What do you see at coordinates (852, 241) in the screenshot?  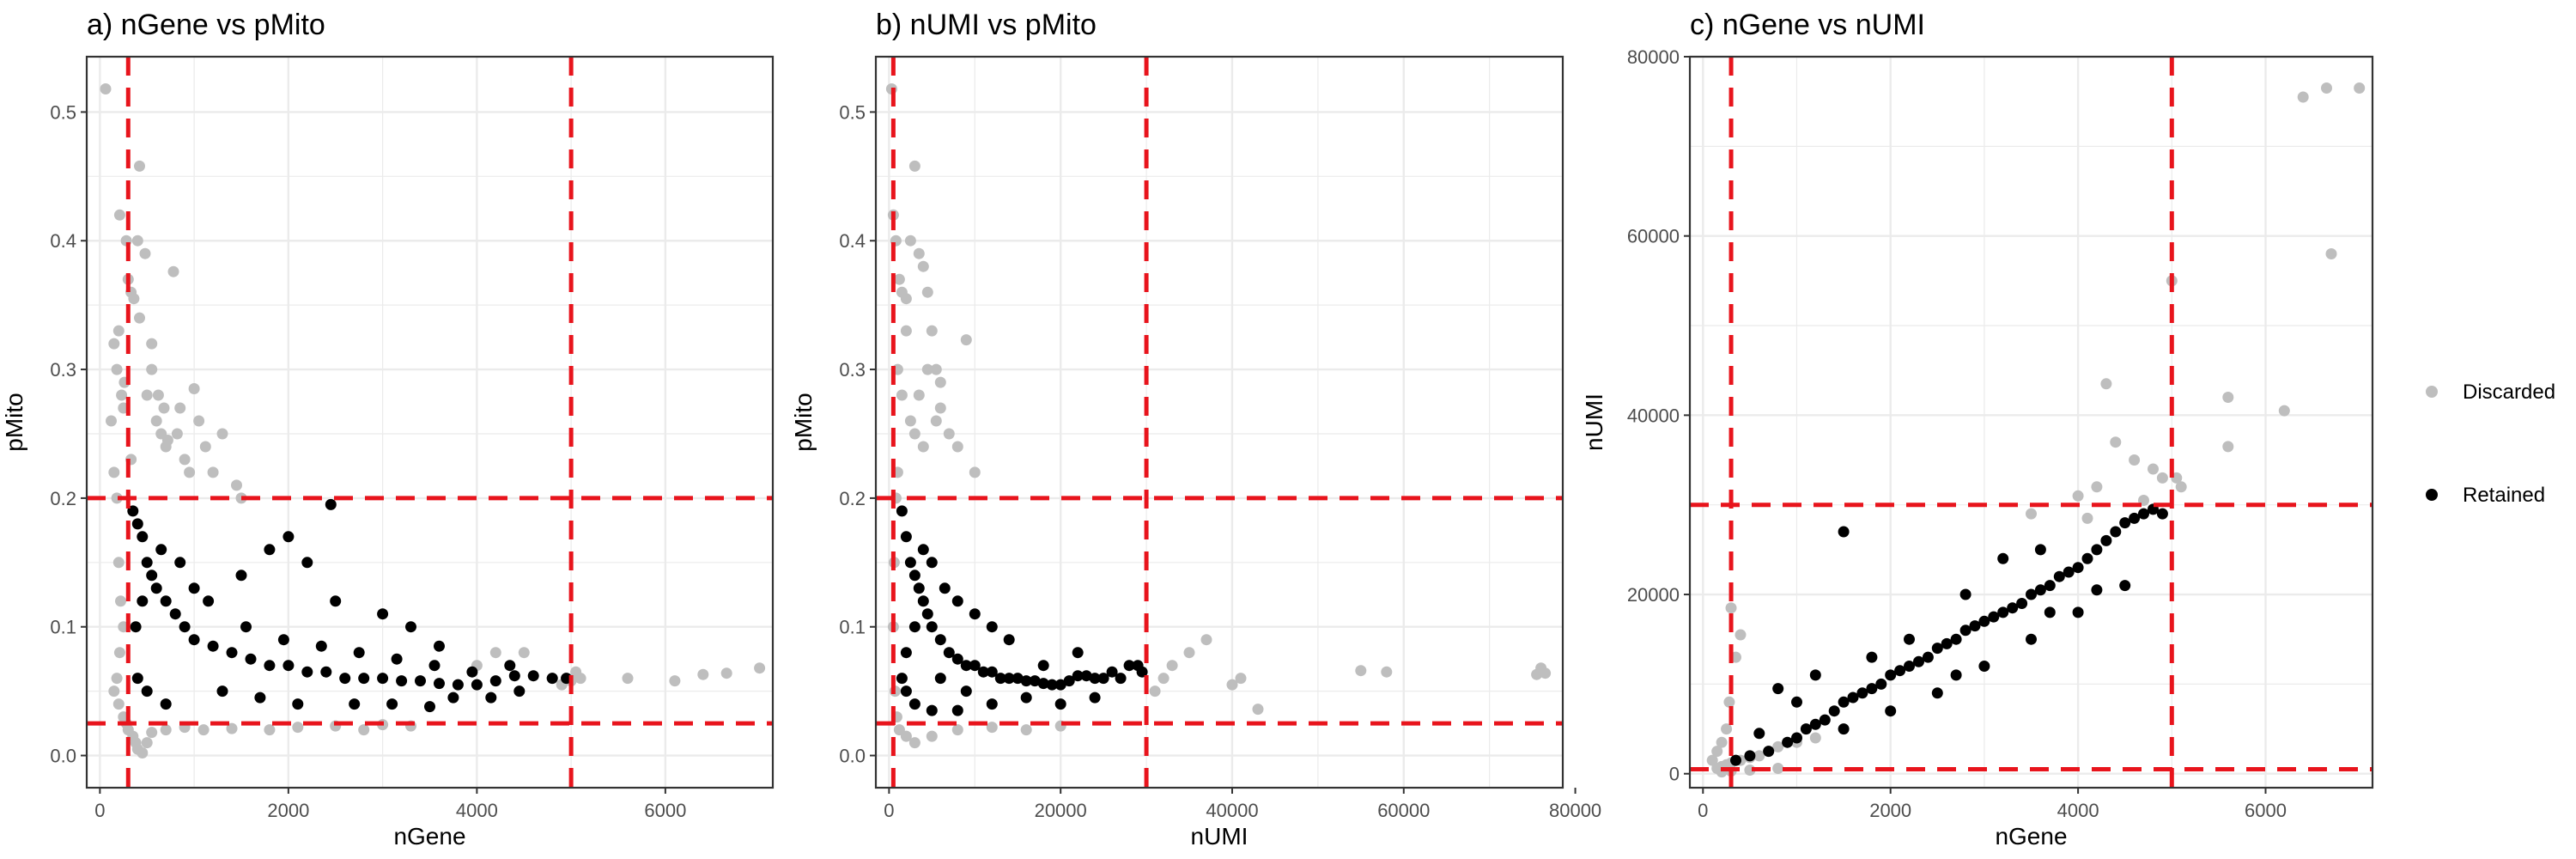 I see `panel-2-y-tick-label: 0.4` at bounding box center [852, 241].